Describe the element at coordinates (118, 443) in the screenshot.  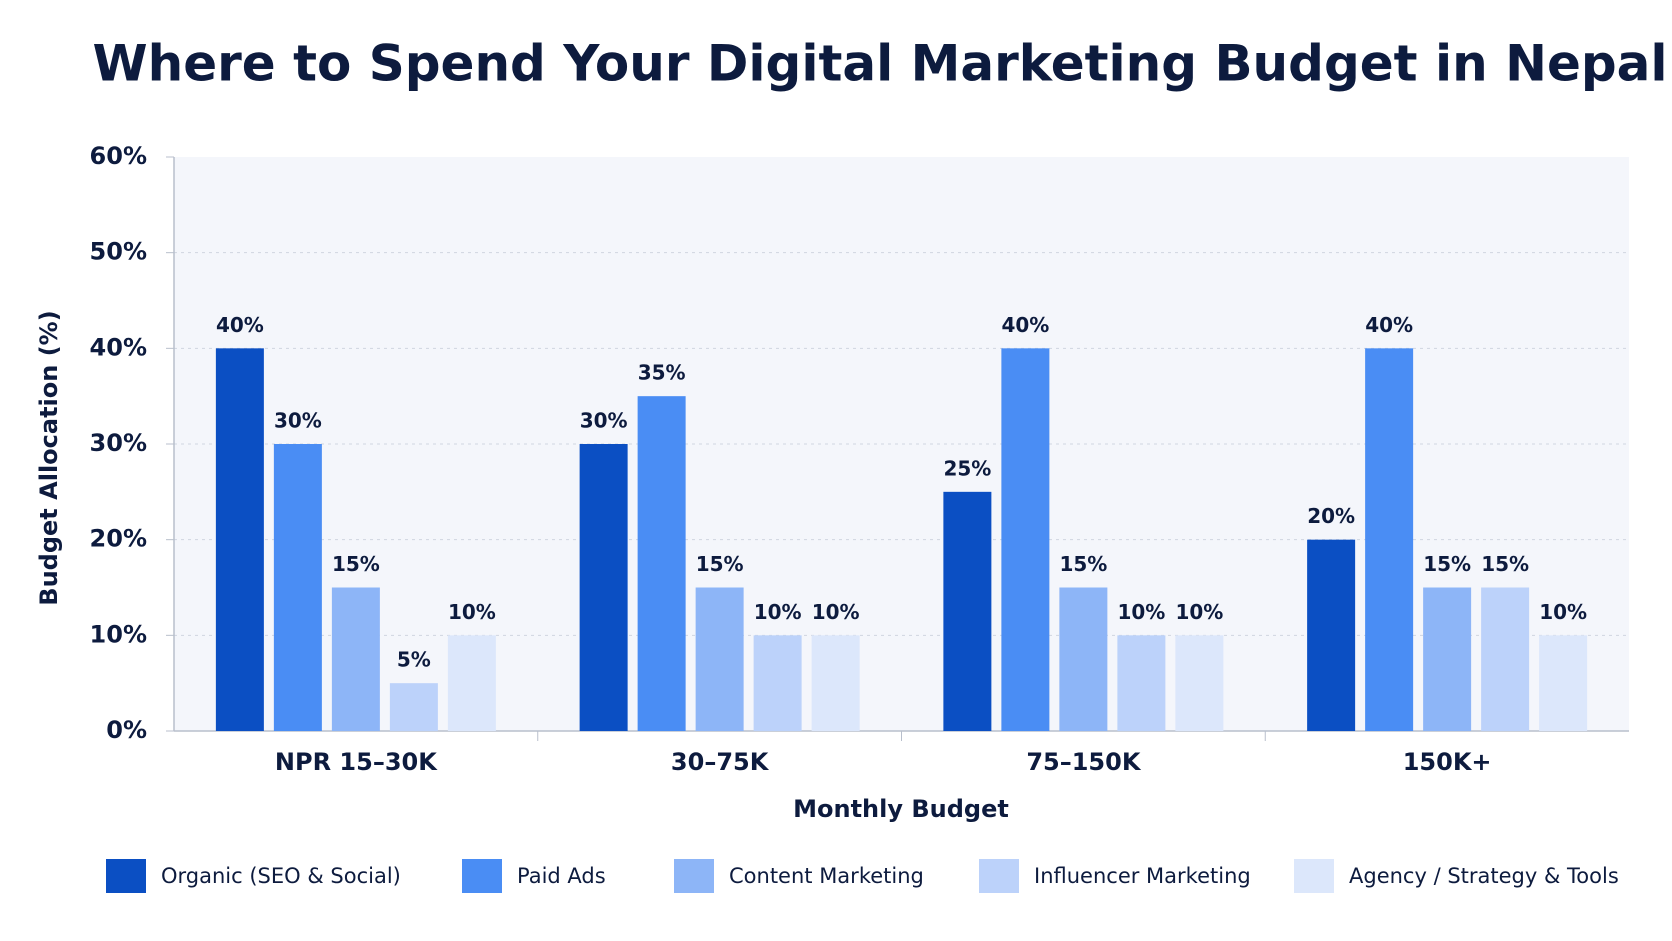
I see `y-tick-label: 30%` at that location.